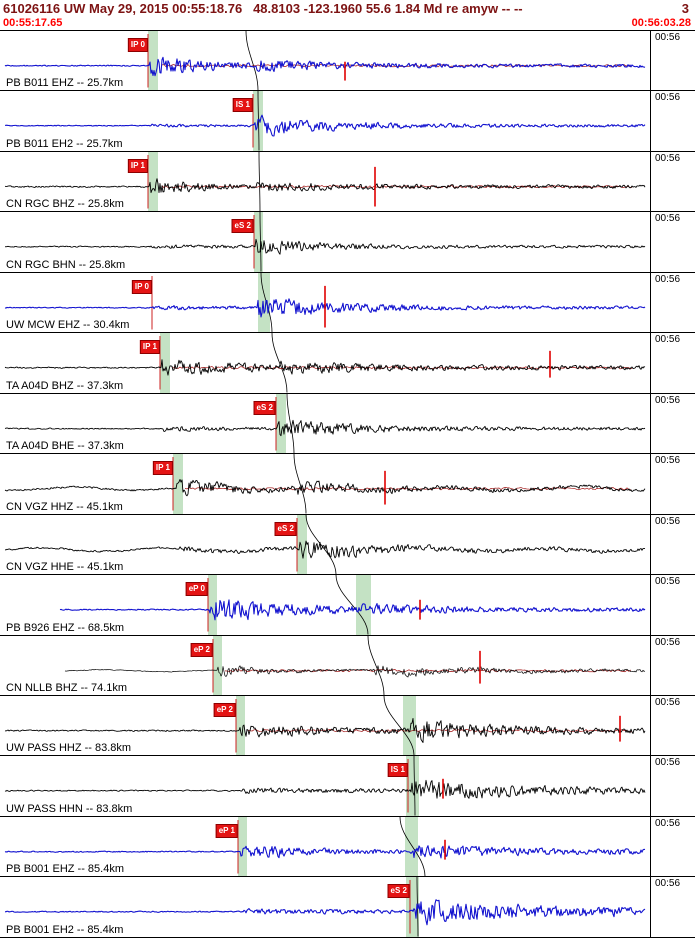  Describe the element at coordinates (325, 181) in the screenshot. I see `waveform-cn-rgc-bhz` at that location.